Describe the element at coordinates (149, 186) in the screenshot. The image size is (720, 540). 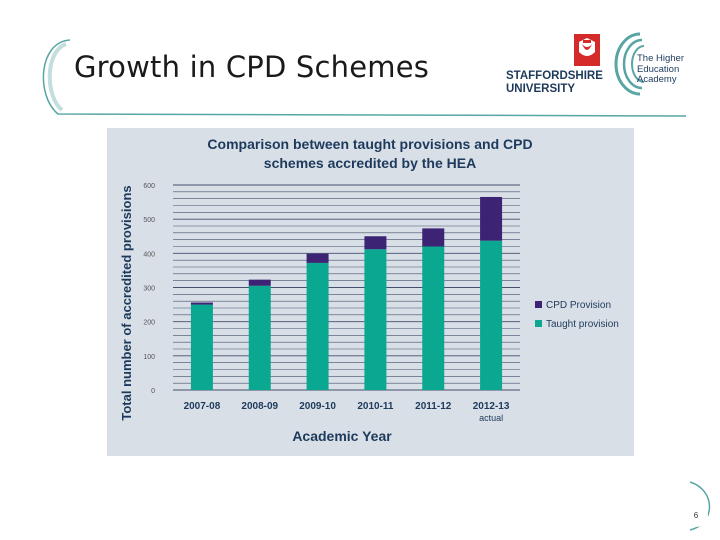
I see `y-tick-label: 600` at that location.